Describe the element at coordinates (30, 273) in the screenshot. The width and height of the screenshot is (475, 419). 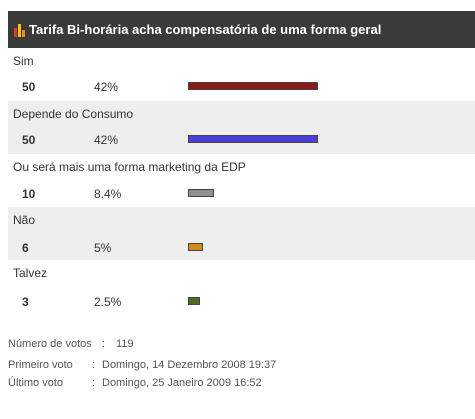
I see `option-label: Talvez` at that location.